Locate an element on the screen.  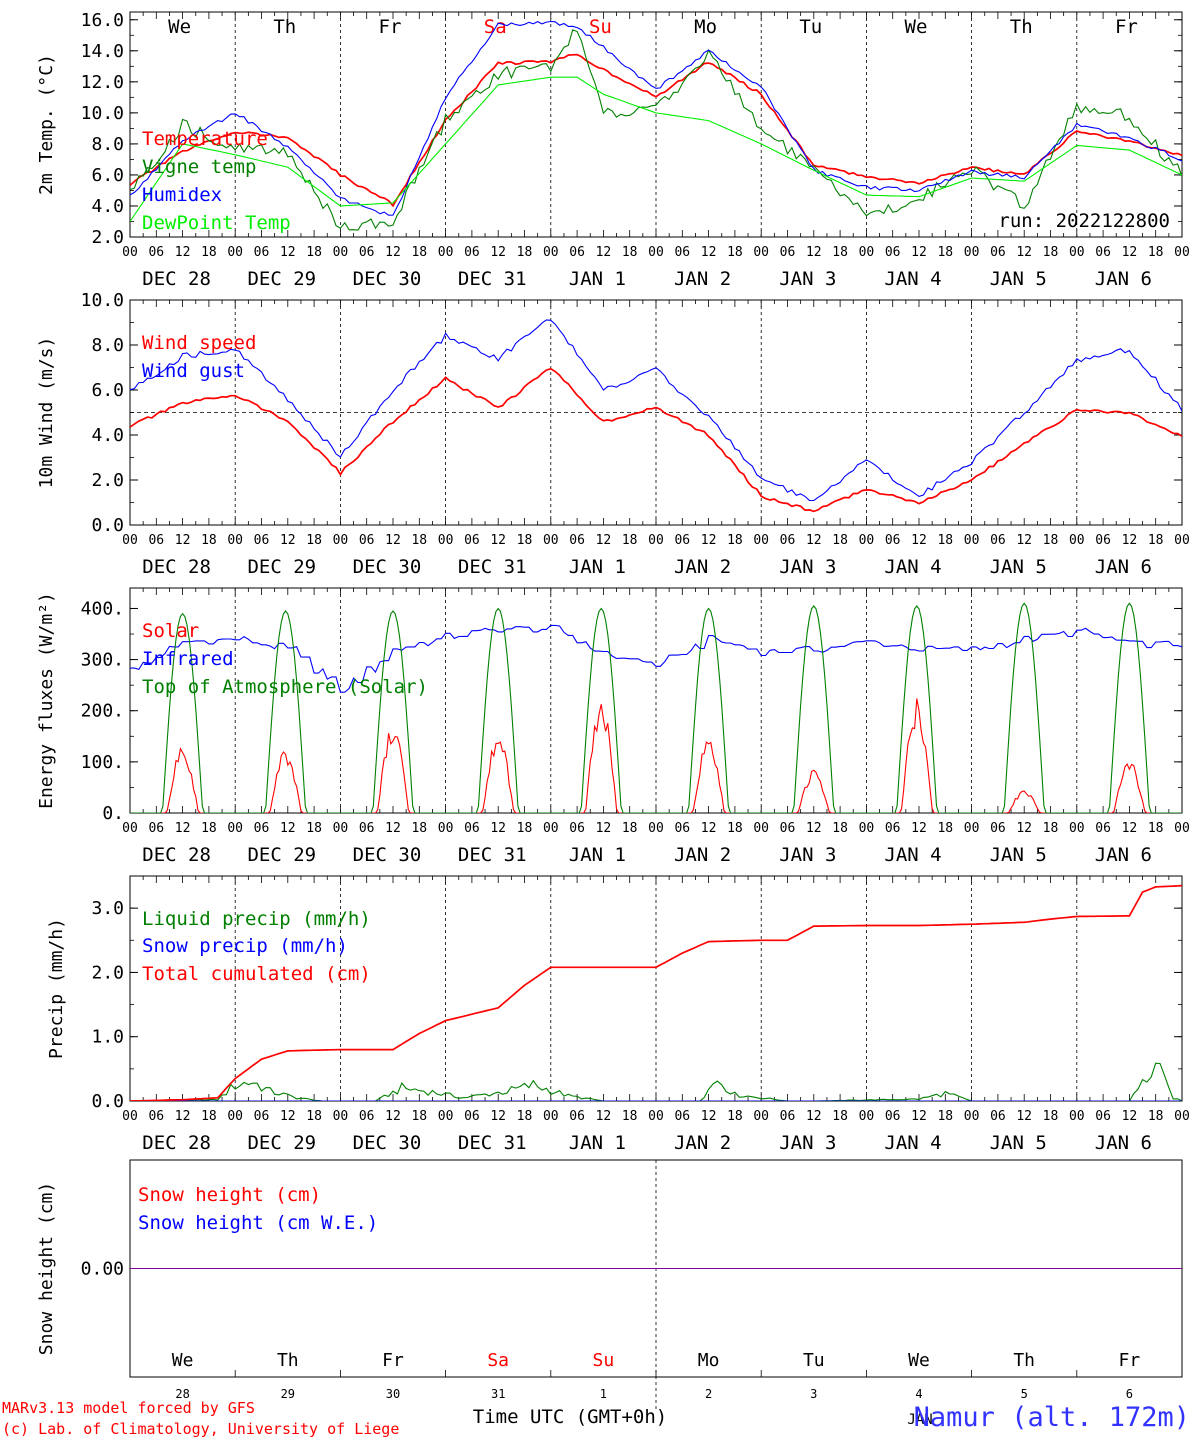
temperature-plot-area is located at coordinates (656, 125).